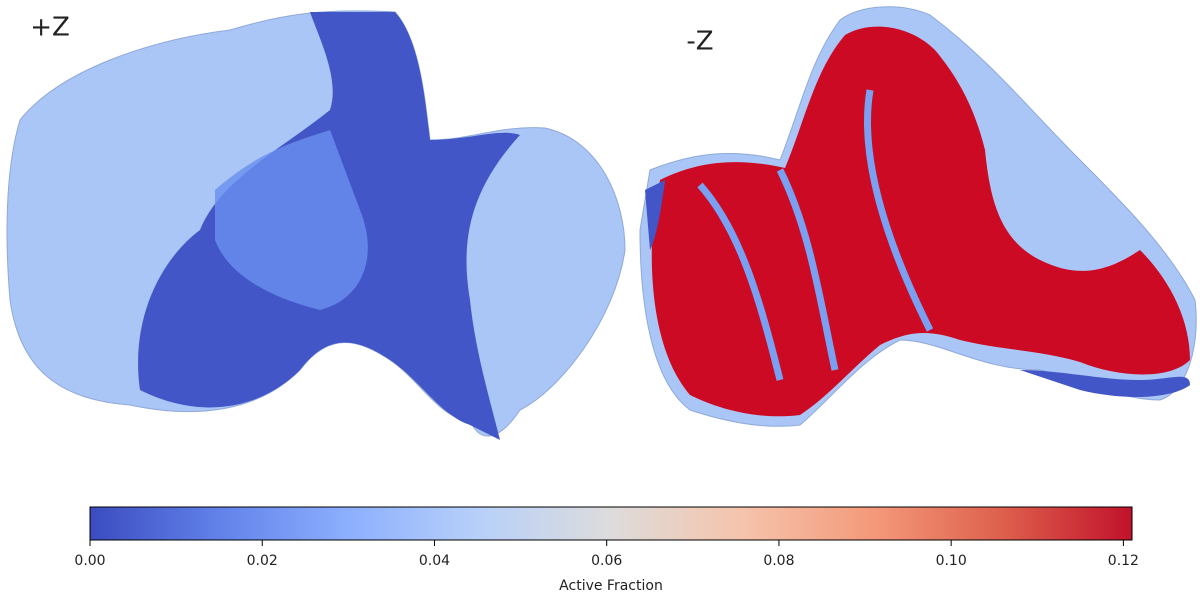 The height and width of the screenshot is (603, 1200). Describe the element at coordinates (89, 561) in the screenshot. I see `x-tick-label: 0.00` at that location.